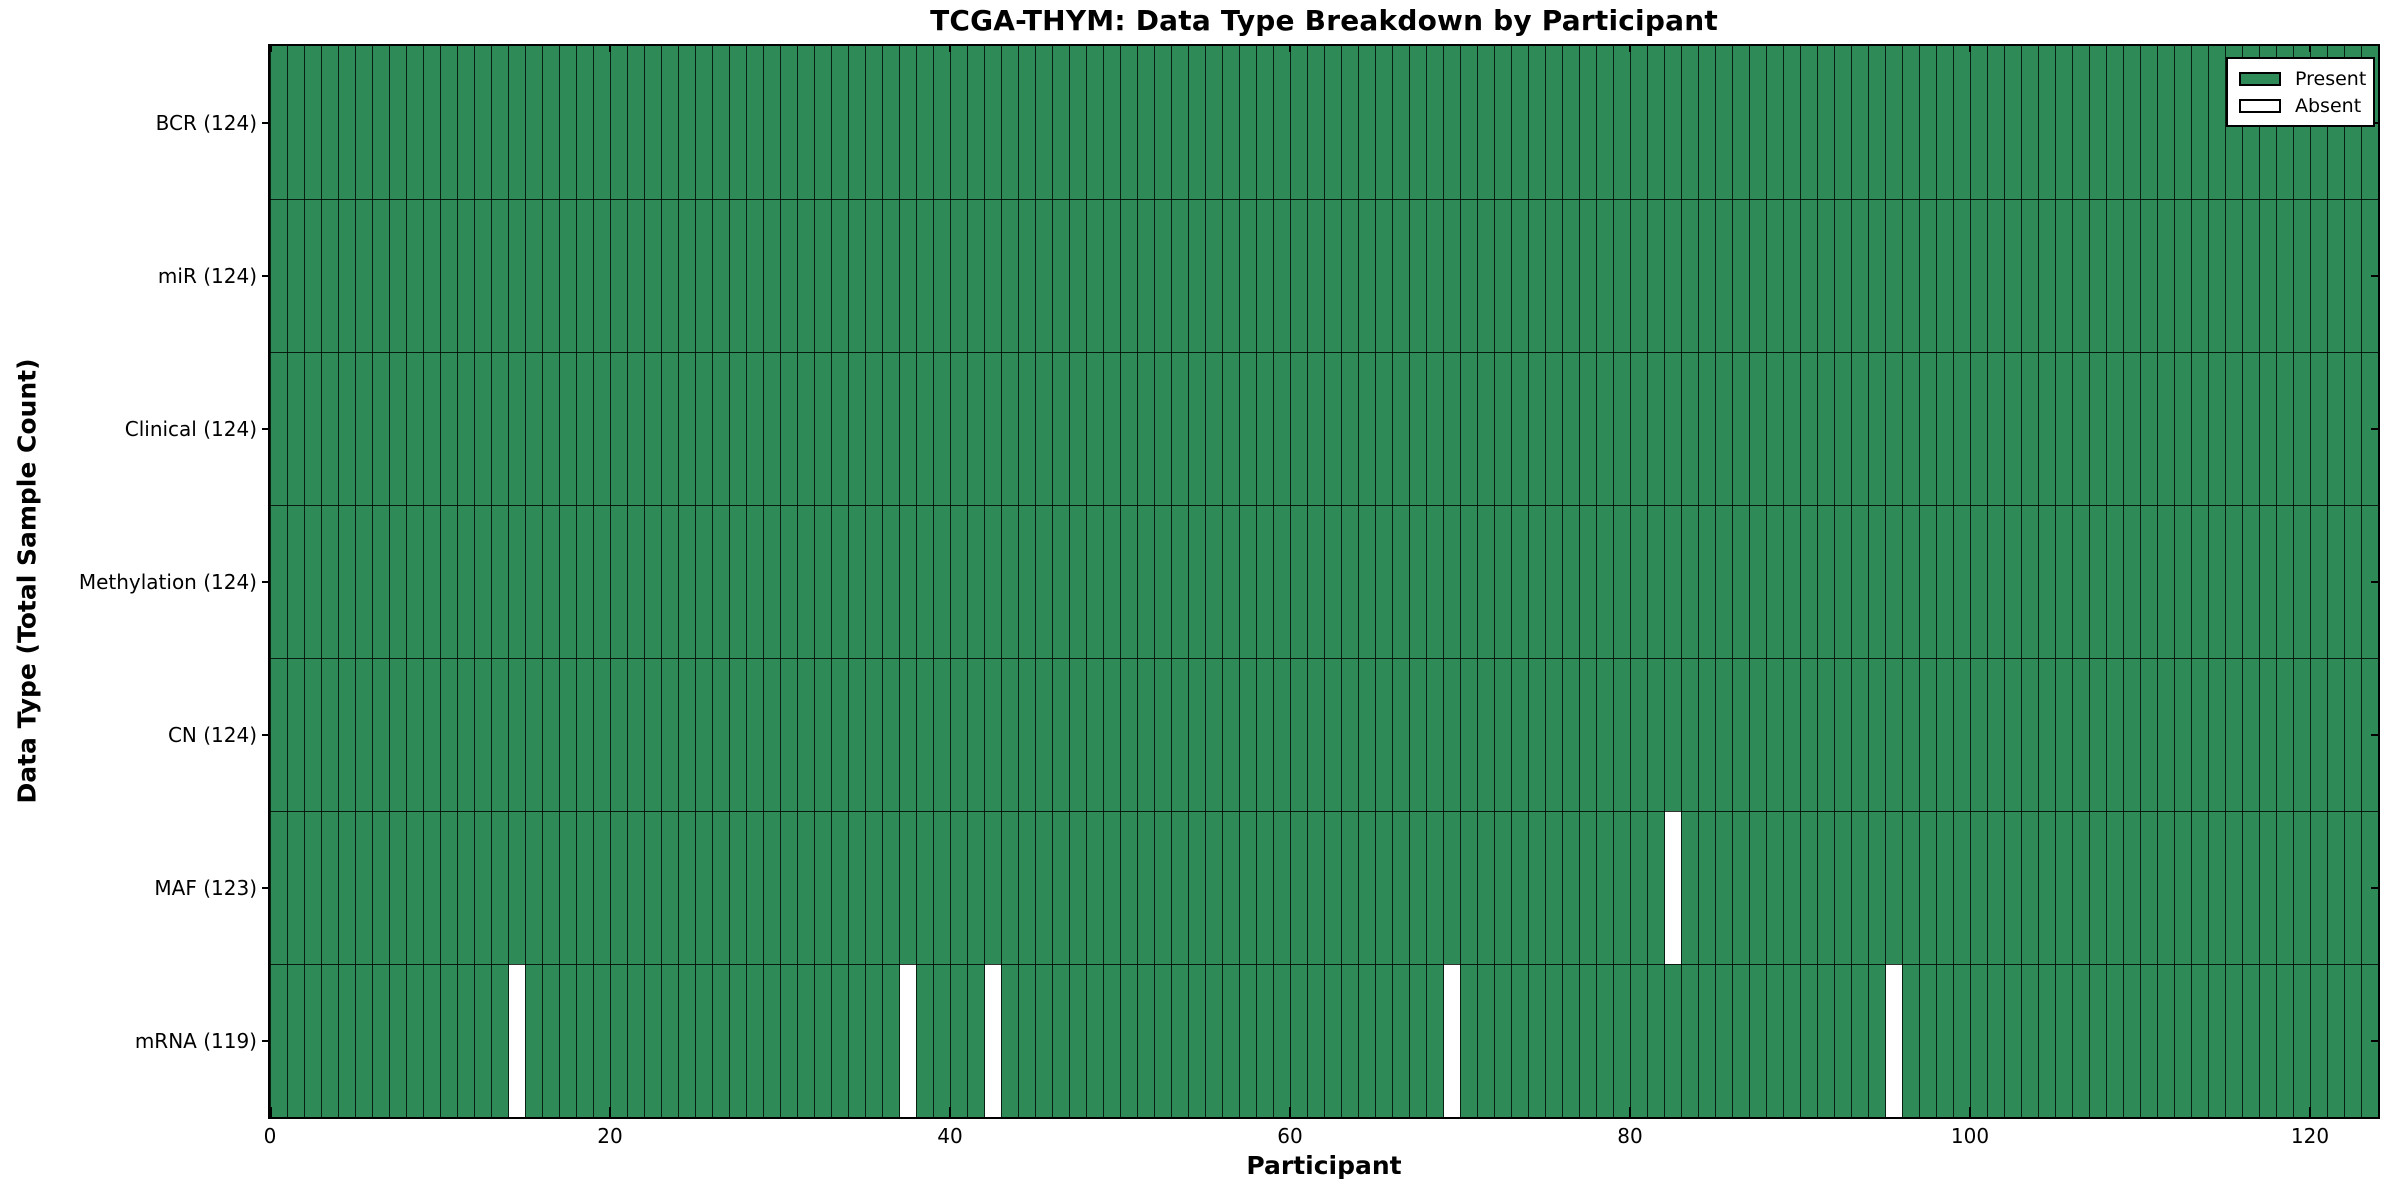 The image size is (2400, 1200). What do you see at coordinates (205, 887) in the screenshot?
I see `y-tick-label: MAF (123)` at bounding box center [205, 887].